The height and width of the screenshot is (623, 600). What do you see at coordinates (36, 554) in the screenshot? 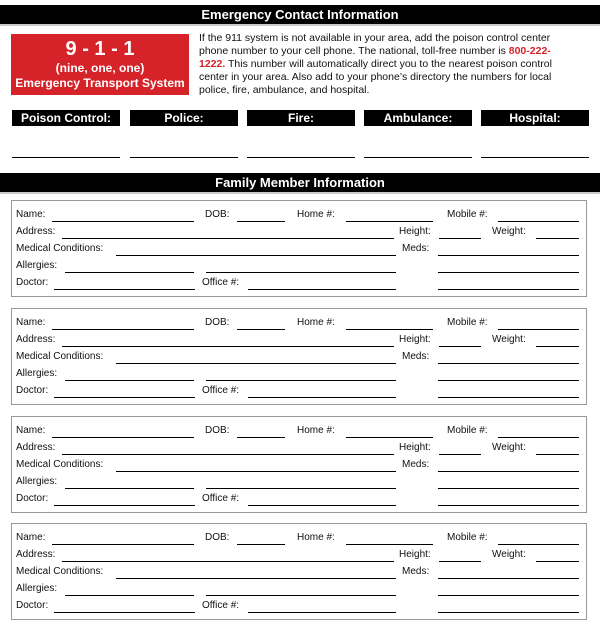
I see `address-label: Address:` at bounding box center [36, 554].